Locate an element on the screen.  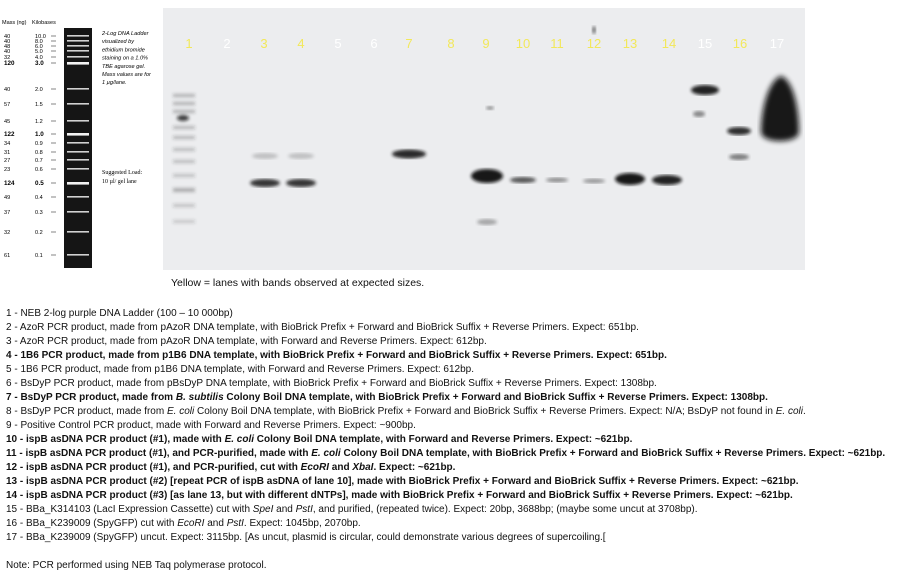
legend-text: XbaI is located at coordinates (363, 467).